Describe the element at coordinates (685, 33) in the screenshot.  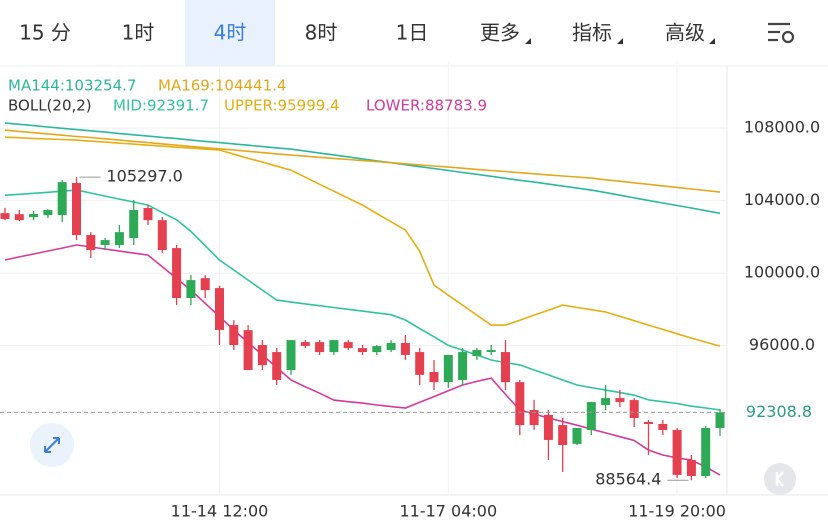
I see `tab: 高级` at that location.